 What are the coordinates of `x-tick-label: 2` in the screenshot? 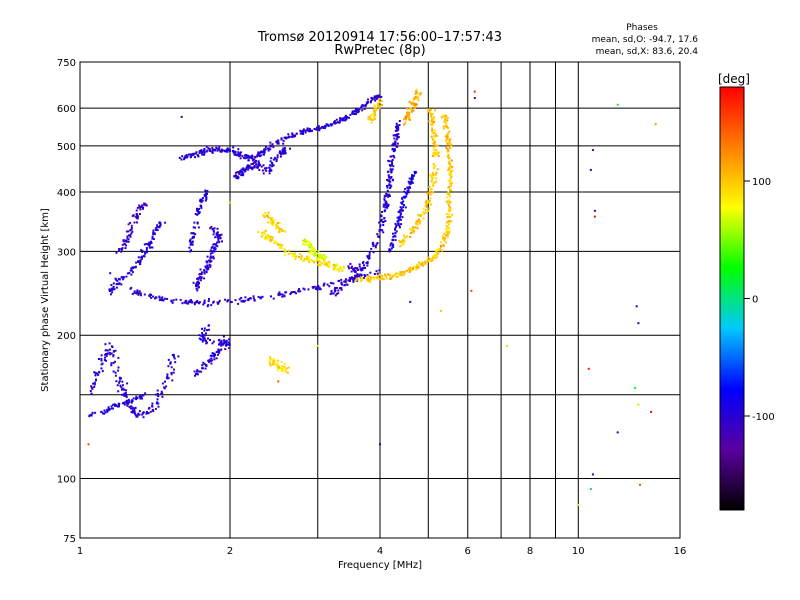 It's located at (230, 551).